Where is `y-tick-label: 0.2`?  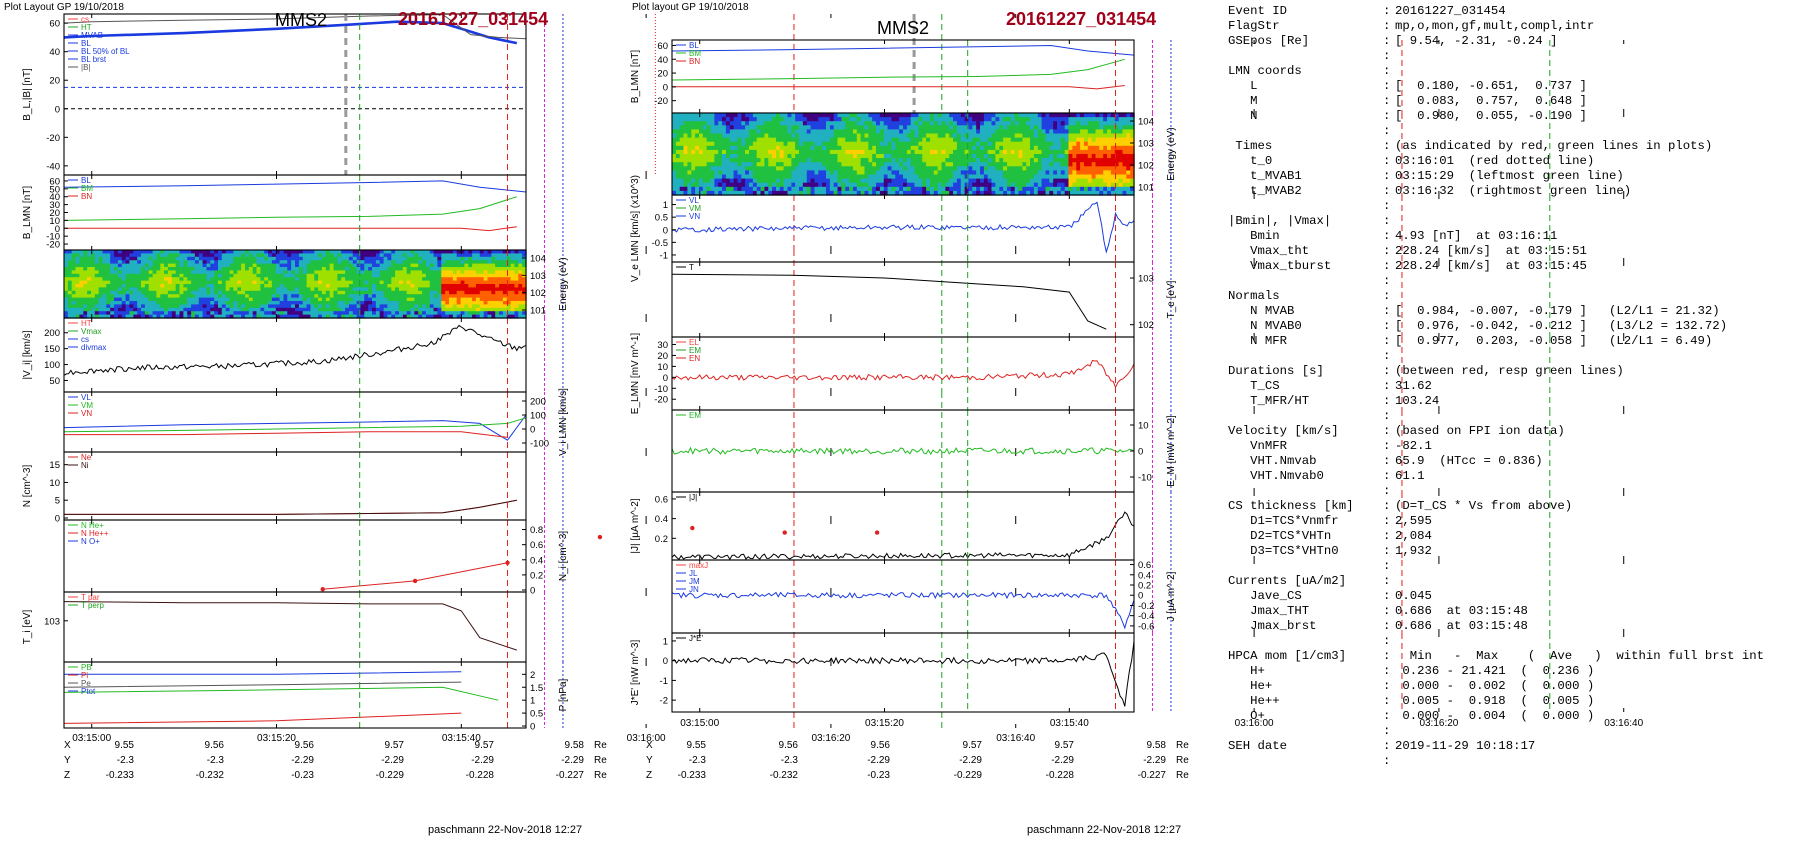
y-tick-label: 0.2 is located at coordinates (536, 575).